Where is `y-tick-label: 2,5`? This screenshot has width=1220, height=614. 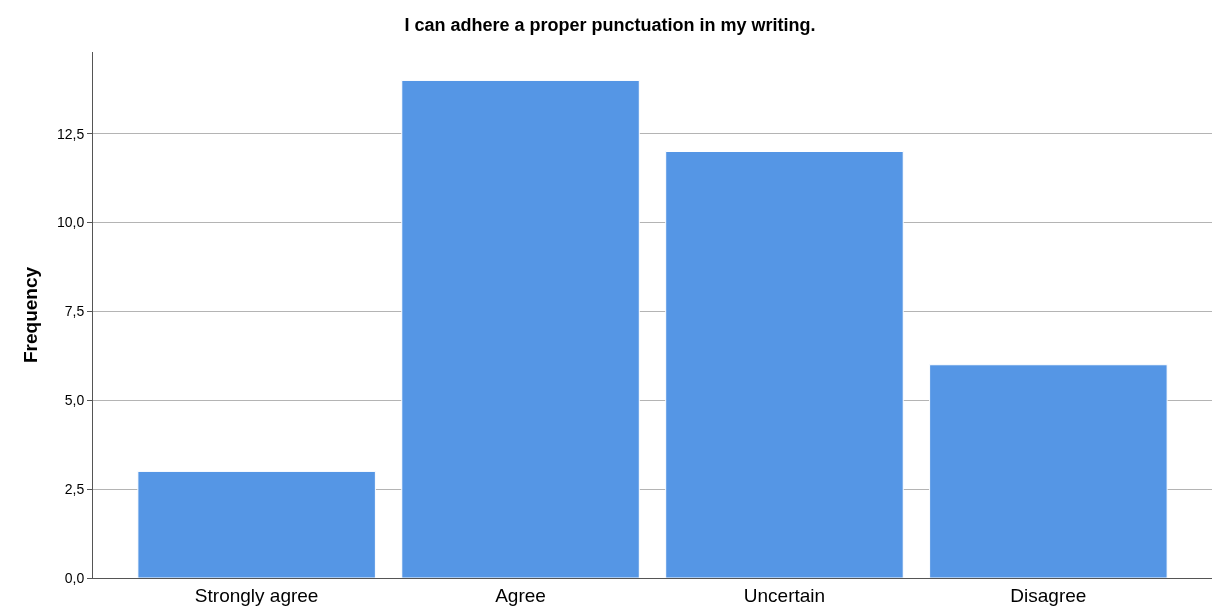 y-tick-label: 2,5 is located at coordinates (74, 489).